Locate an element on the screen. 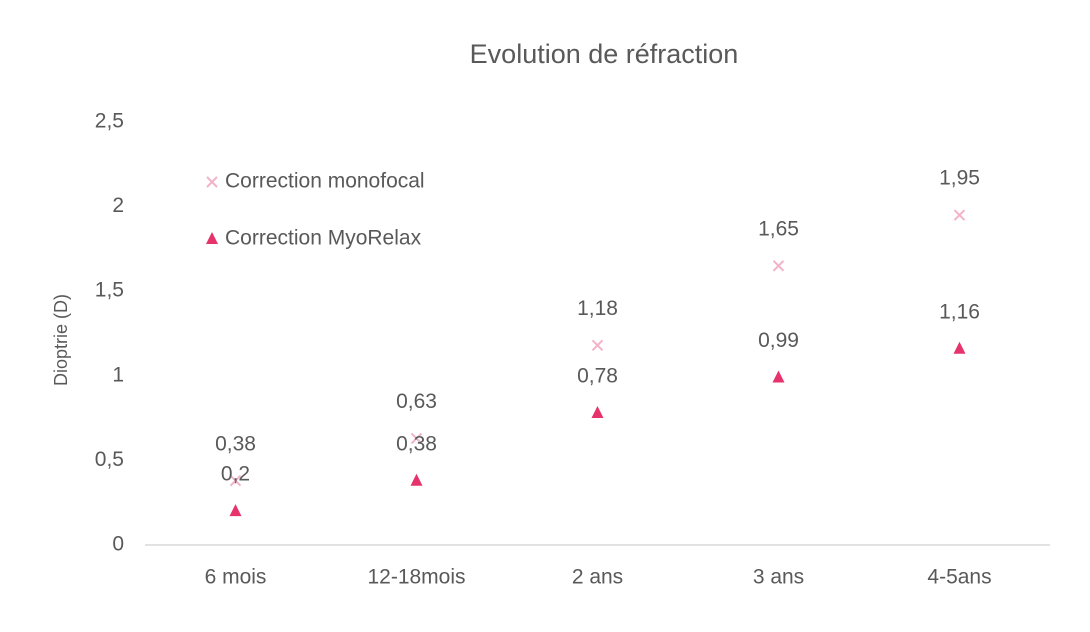 The height and width of the screenshot is (632, 1090). x-tick-label: 3 ans is located at coordinates (778, 577).